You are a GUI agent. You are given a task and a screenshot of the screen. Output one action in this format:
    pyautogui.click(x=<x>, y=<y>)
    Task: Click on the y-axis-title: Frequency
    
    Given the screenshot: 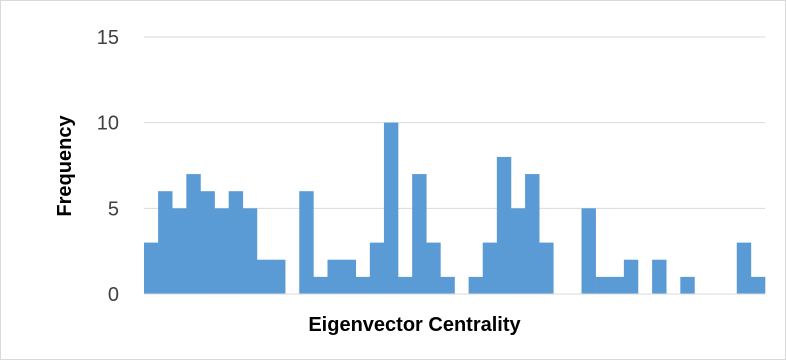 What is the action you would take?
    pyautogui.click(x=65, y=166)
    